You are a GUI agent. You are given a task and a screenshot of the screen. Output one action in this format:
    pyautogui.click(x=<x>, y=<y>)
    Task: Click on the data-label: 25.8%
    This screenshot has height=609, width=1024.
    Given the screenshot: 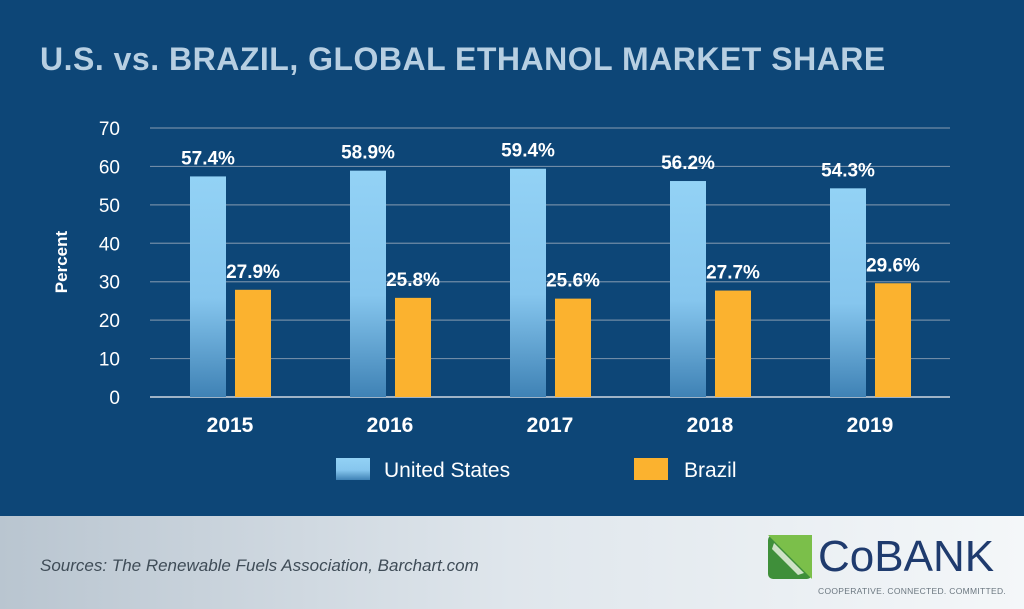 What is the action you would take?
    pyautogui.click(x=413, y=280)
    